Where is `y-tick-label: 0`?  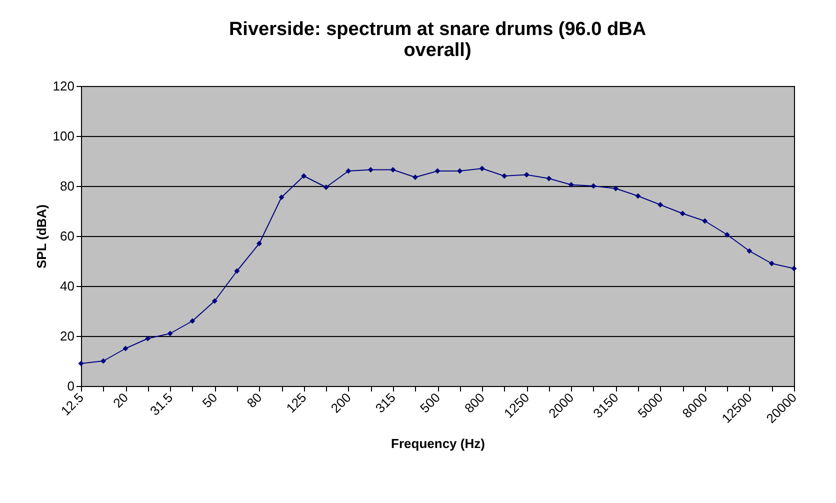 y-tick-label: 0 is located at coordinates (70, 386).